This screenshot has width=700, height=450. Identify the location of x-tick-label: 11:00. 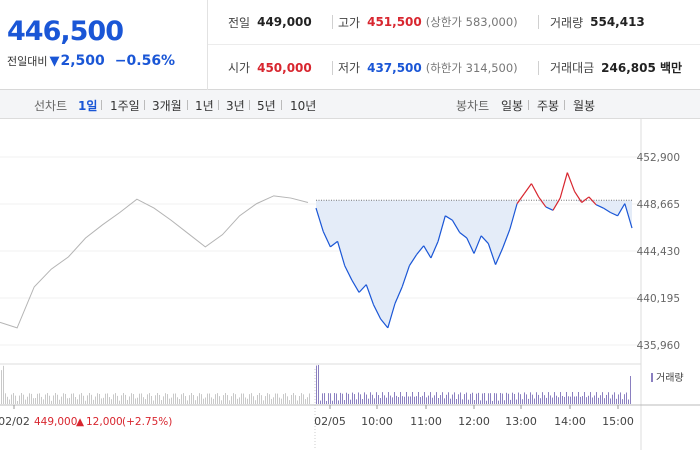
(426, 421).